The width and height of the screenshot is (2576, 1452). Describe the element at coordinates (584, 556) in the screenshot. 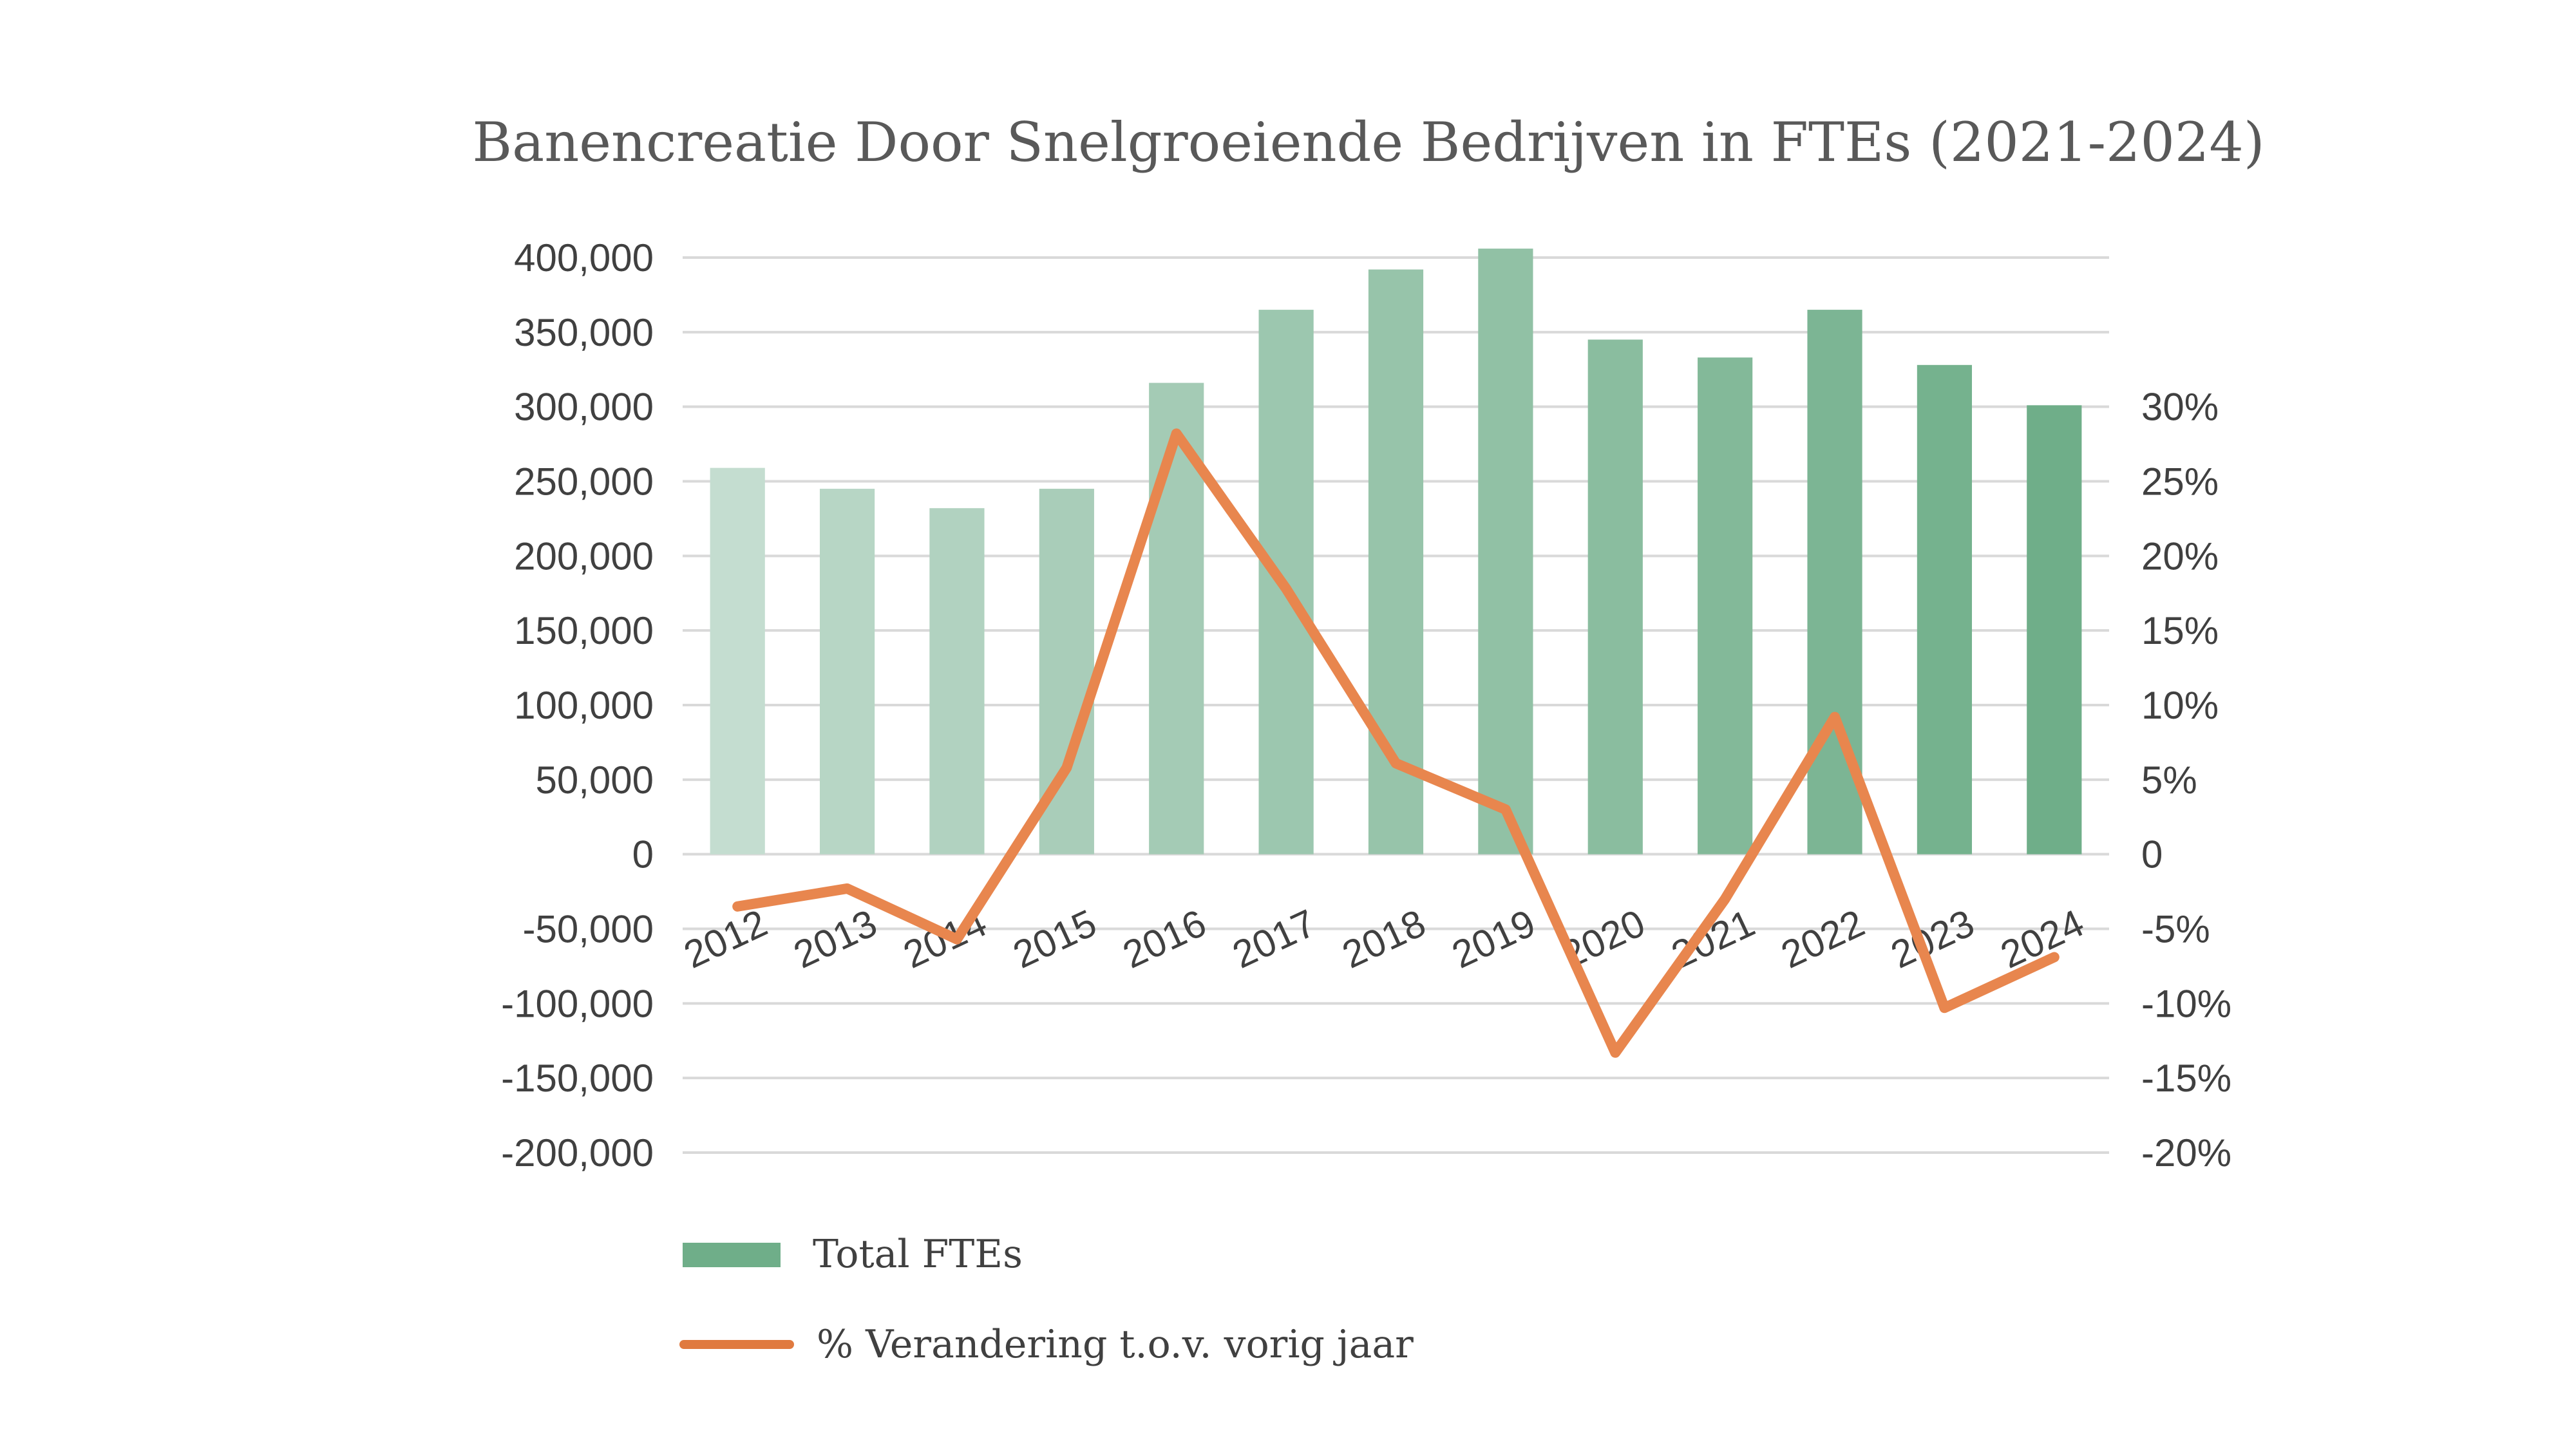

I see `left-axis-tick-label: 200,000` at that location.